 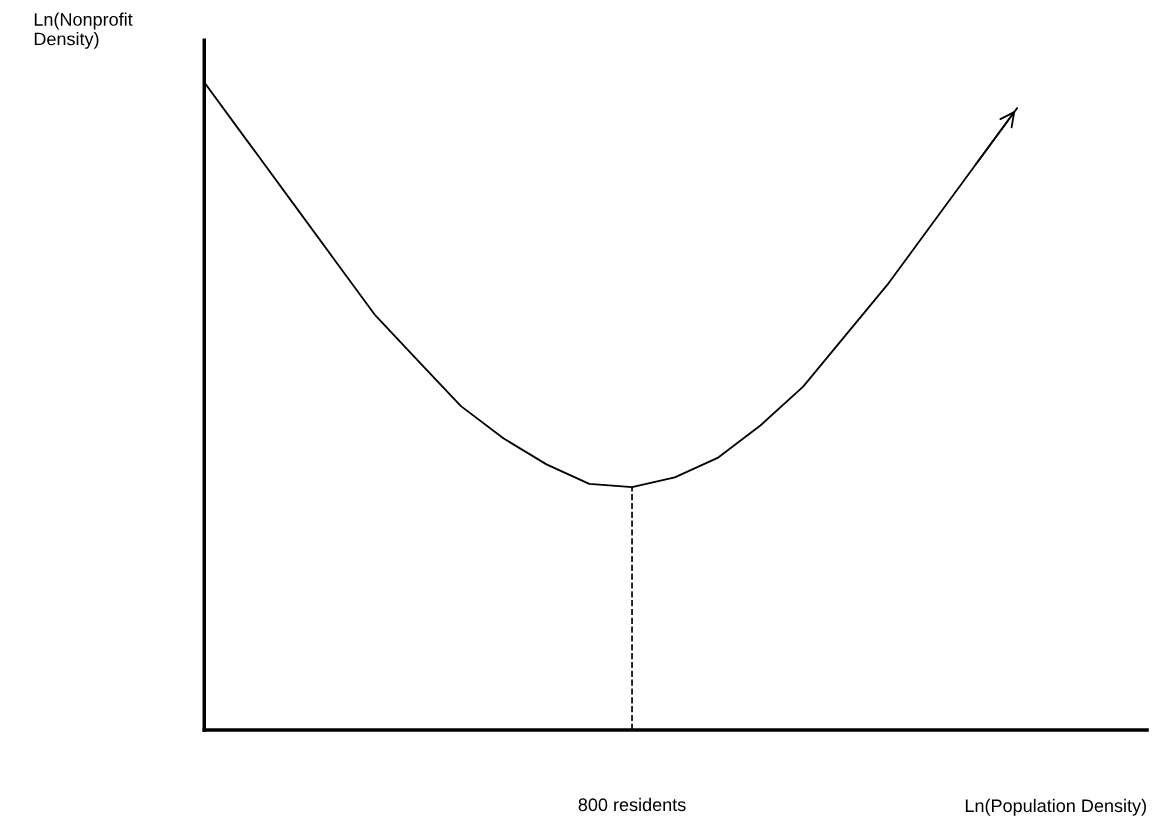 I want to click on text: 800 residents, so click(x=632, y=804).